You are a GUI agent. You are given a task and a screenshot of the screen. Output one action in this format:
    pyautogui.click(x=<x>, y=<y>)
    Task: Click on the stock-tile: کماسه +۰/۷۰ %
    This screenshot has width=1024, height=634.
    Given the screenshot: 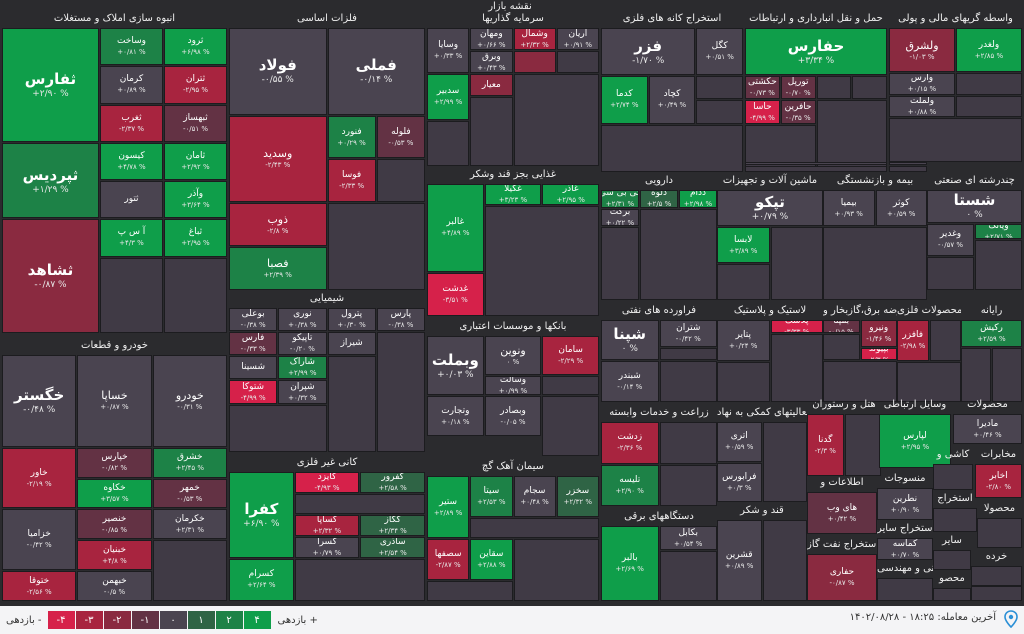 What is the action you would take?
    pyautogui.click(x=905, y=549)
    